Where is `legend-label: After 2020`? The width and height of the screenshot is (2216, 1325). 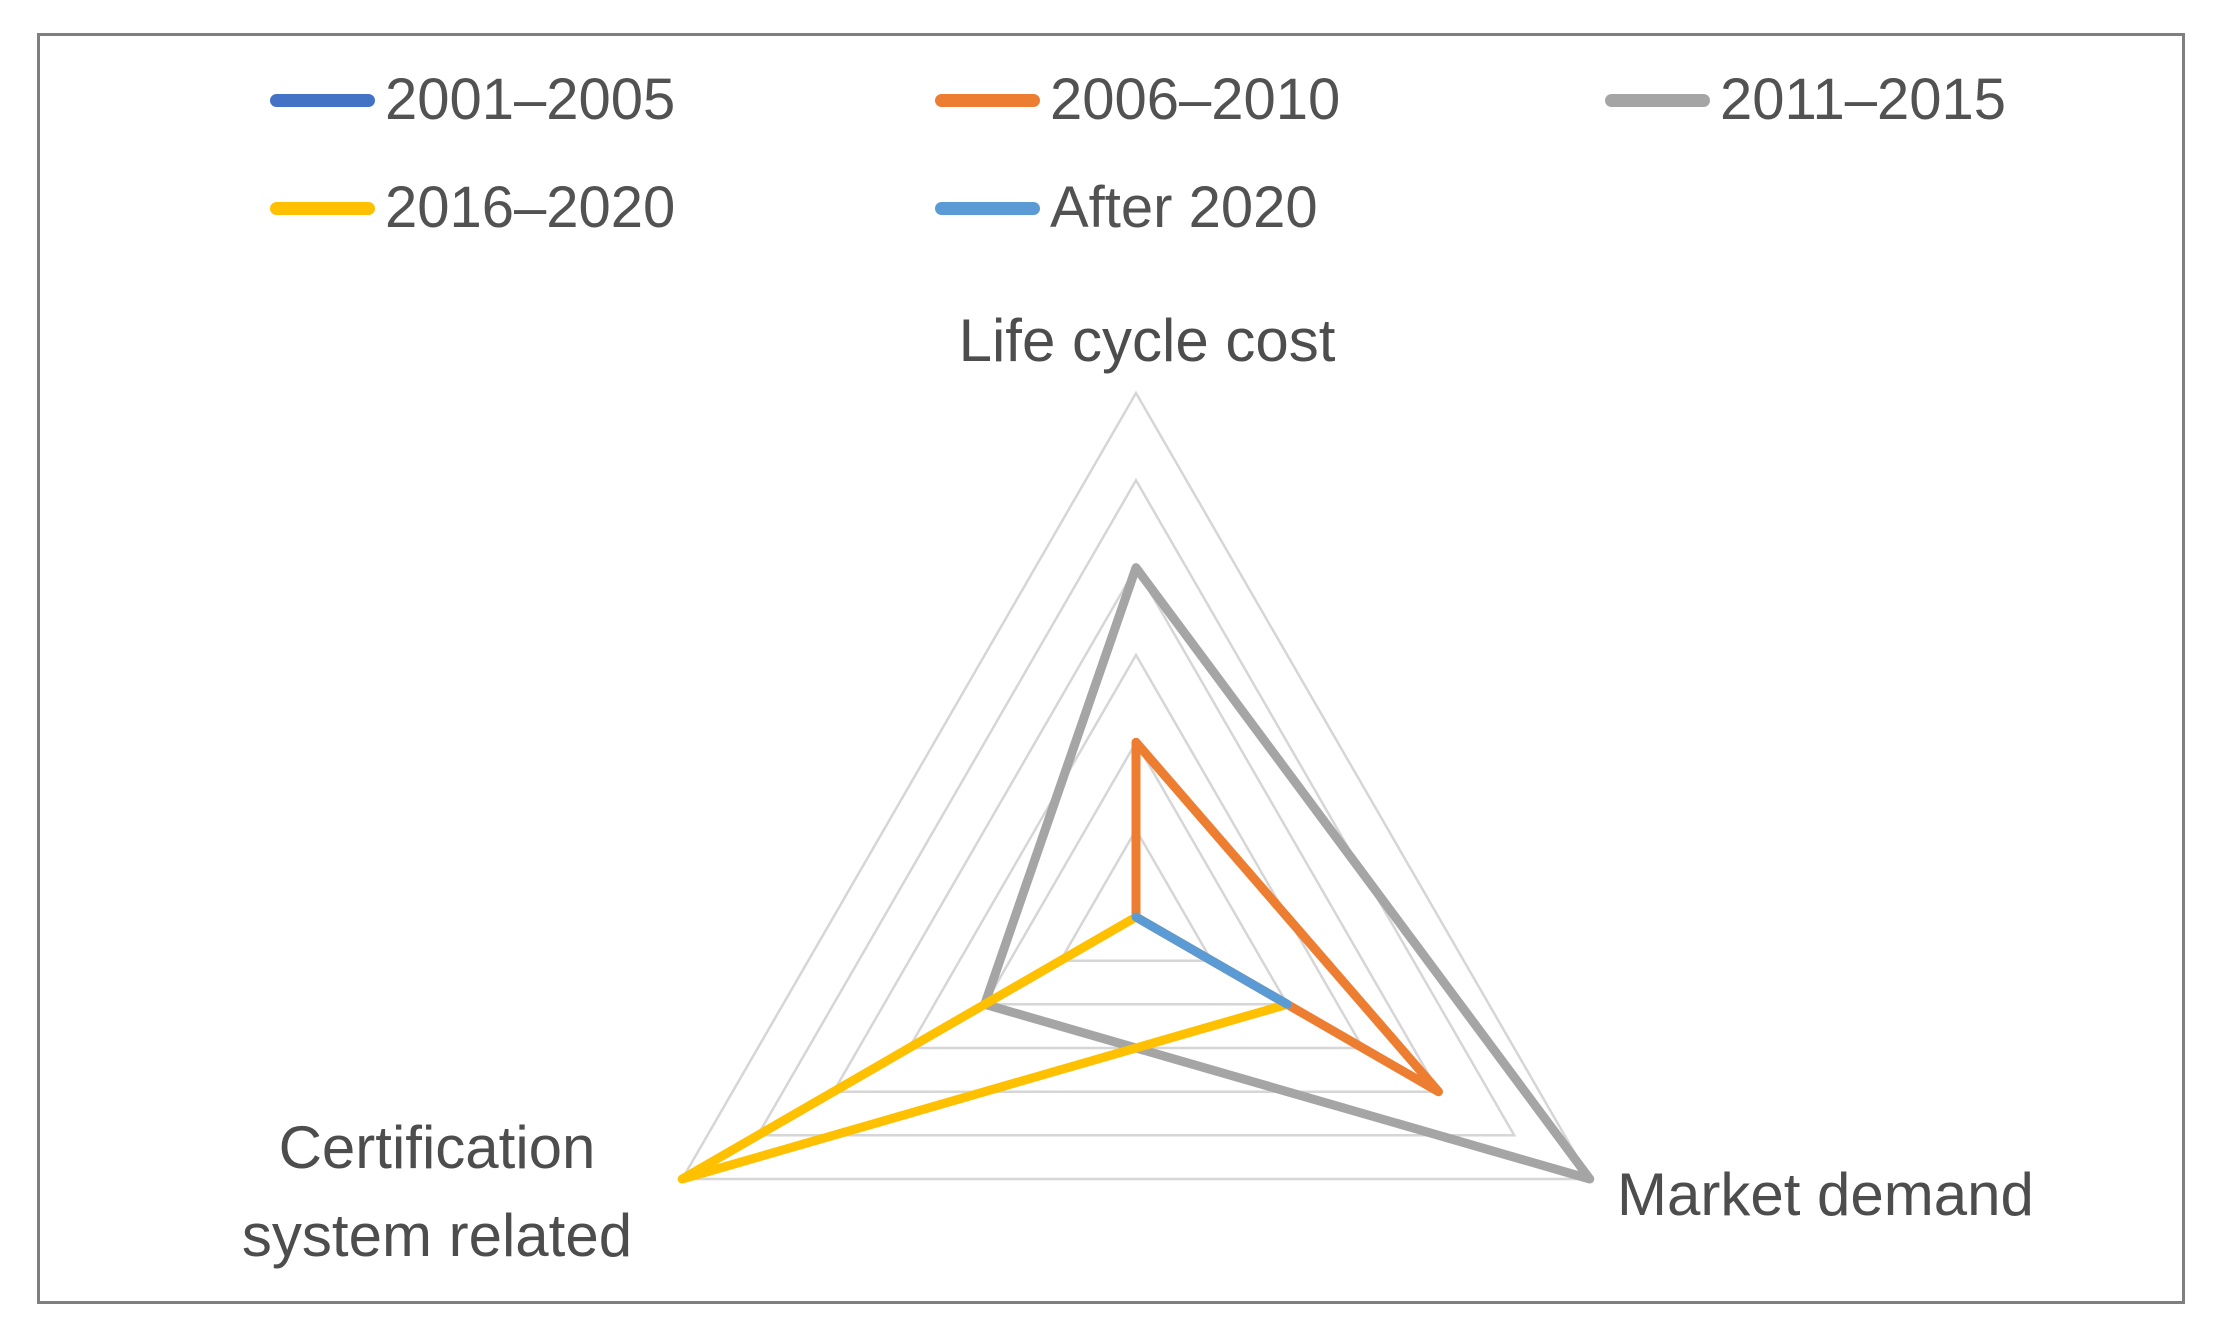
legend-label: After 2020 is located at coordinates (1184, 207).